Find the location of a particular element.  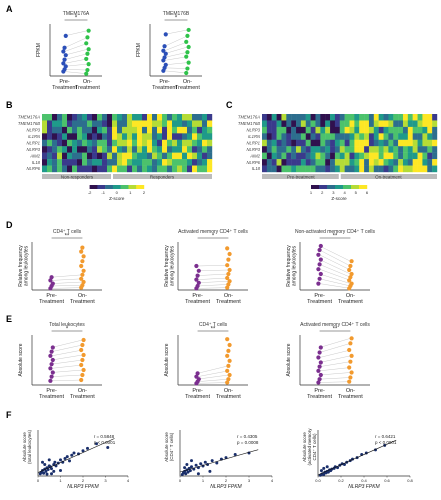

x-tick-label: 0.2 is located at coordinates (341, 480).